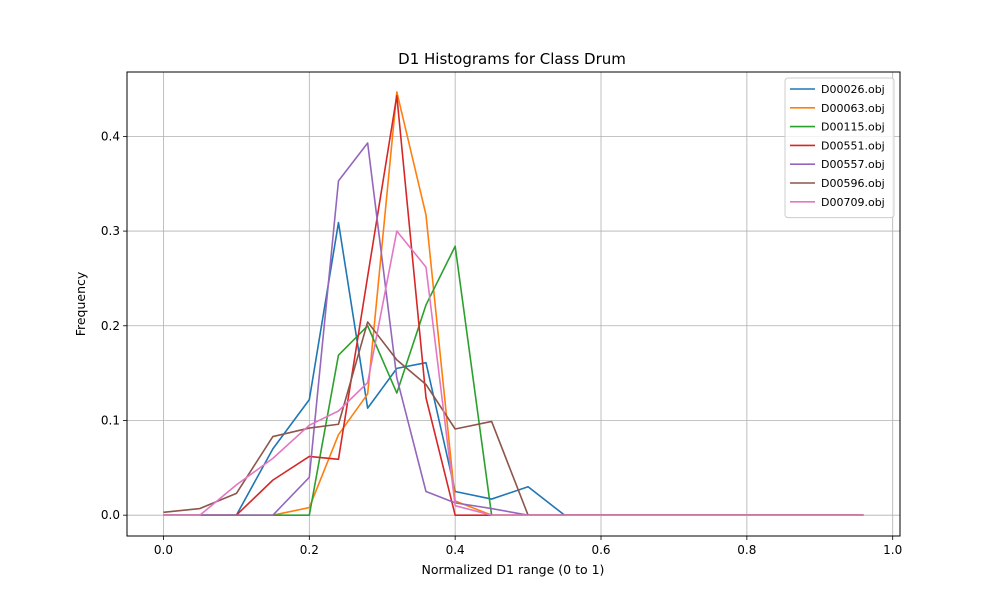 This screenshot has height=600, width=1000. Describe the element at coordinates (513, 569) in the screenshot. I see `x-axis-label: Normalized D1 range (0 to 1)` at that location.